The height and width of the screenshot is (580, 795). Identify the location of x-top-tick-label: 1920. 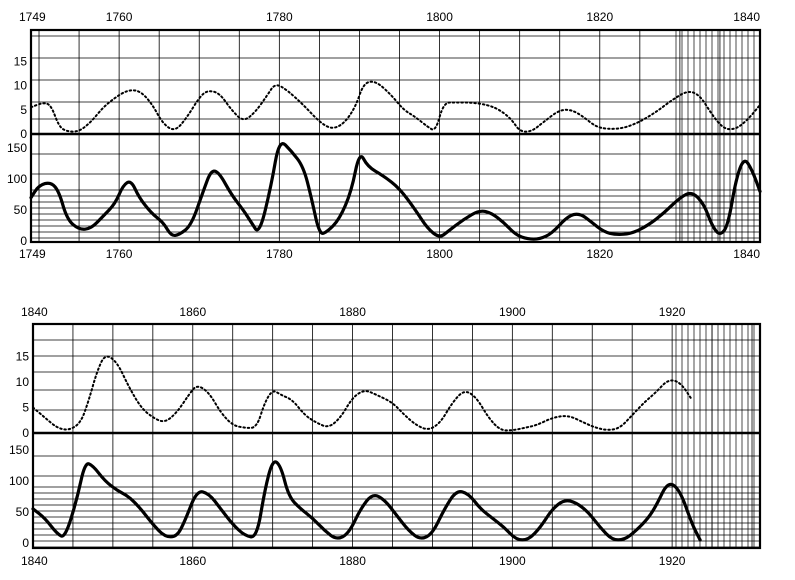
(672, 312).